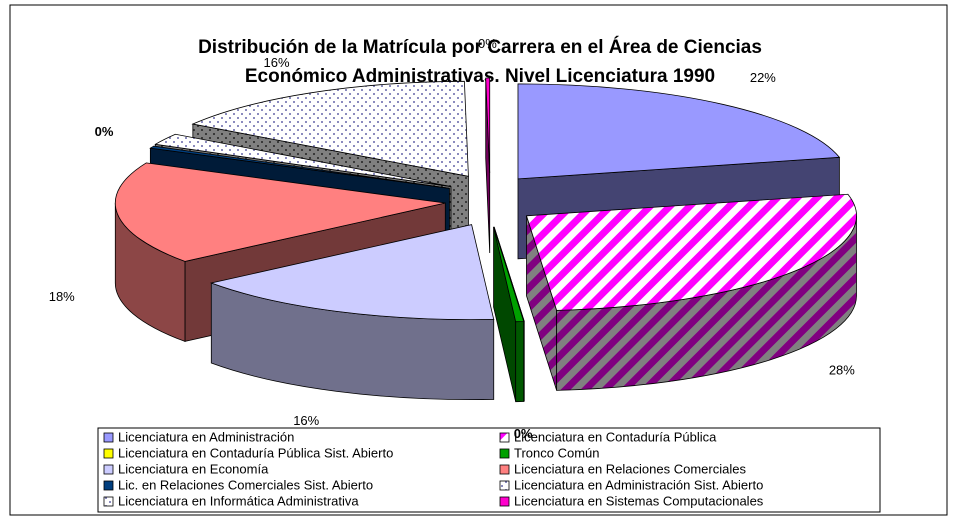  What do you see at coordinates (489, 470) in the screenshot?
I see `legend-box` at bounding box center [489, 470].